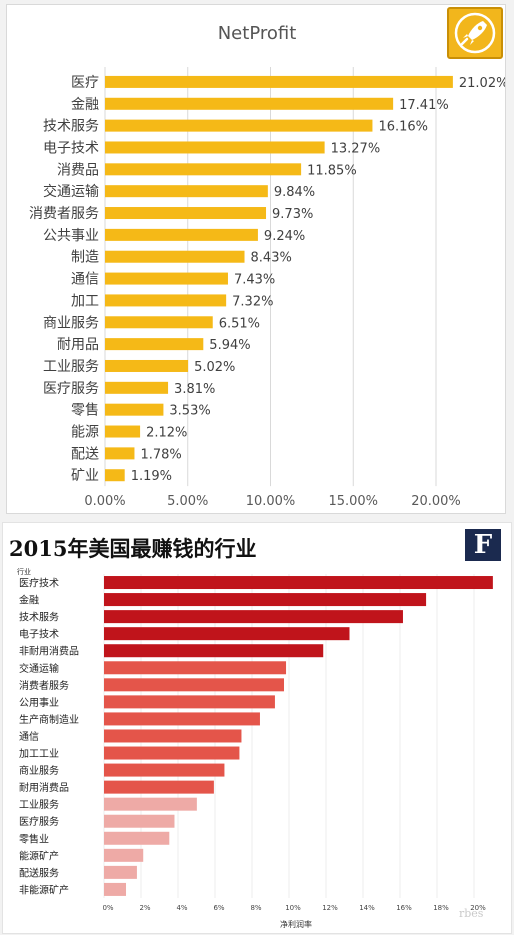  What do you see at coordinates (181, 908) in the screenshot?
I see `x-tick-label: 4%` at bounding box center [181, 908].